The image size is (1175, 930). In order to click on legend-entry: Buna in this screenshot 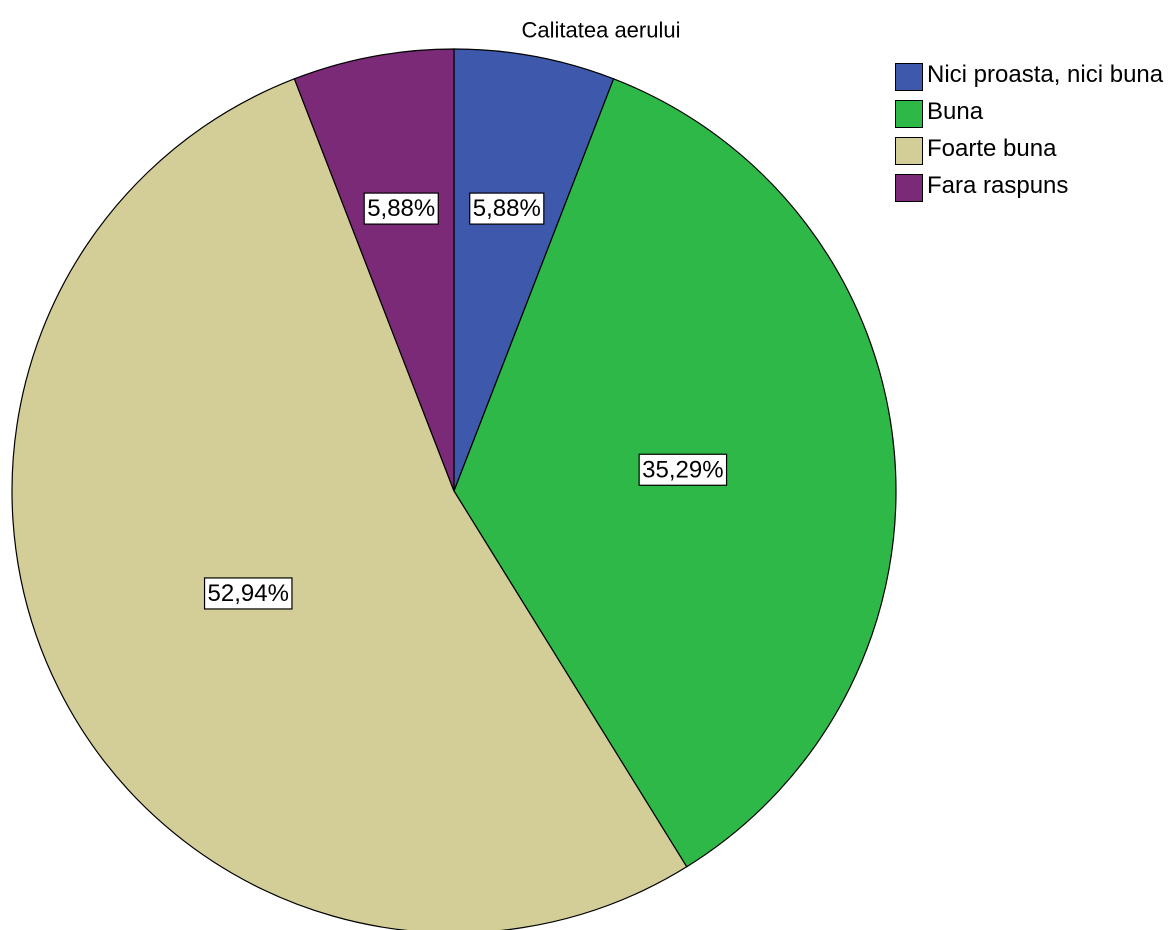, I will do `click(1030, 113)`.